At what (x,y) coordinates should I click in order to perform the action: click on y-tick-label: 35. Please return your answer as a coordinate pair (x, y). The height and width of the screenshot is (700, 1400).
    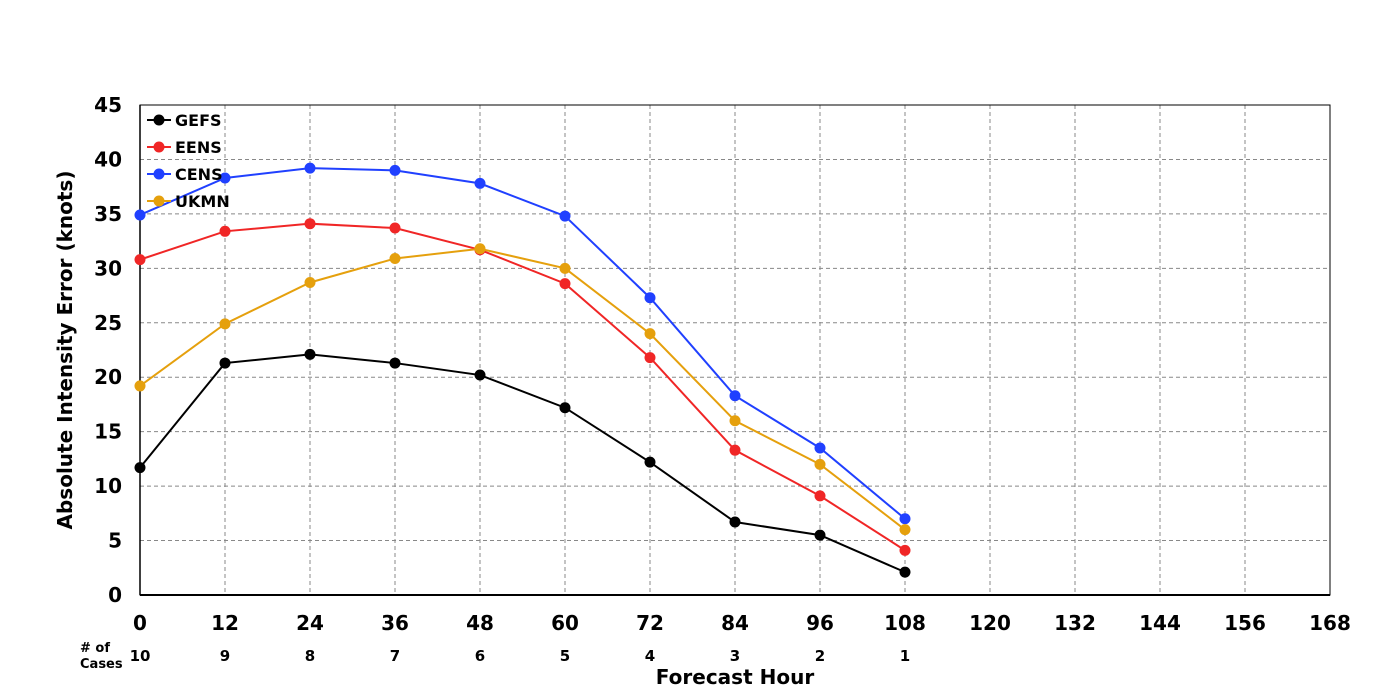
    Looking at the image, I should click on (108, 214).